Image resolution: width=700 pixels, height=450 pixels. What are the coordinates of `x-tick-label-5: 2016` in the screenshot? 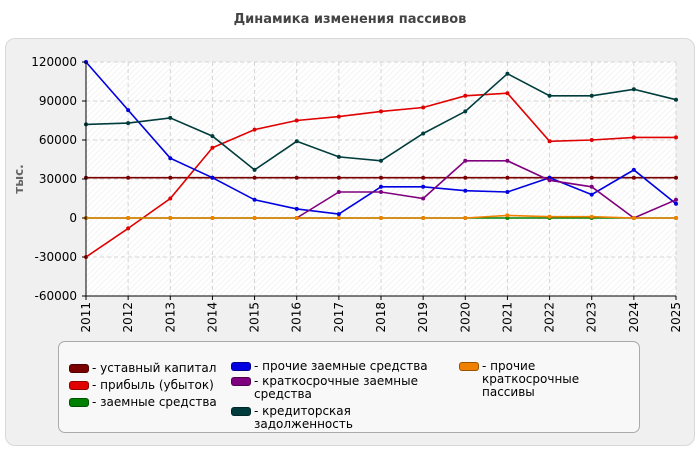 It's located at (297, 317).